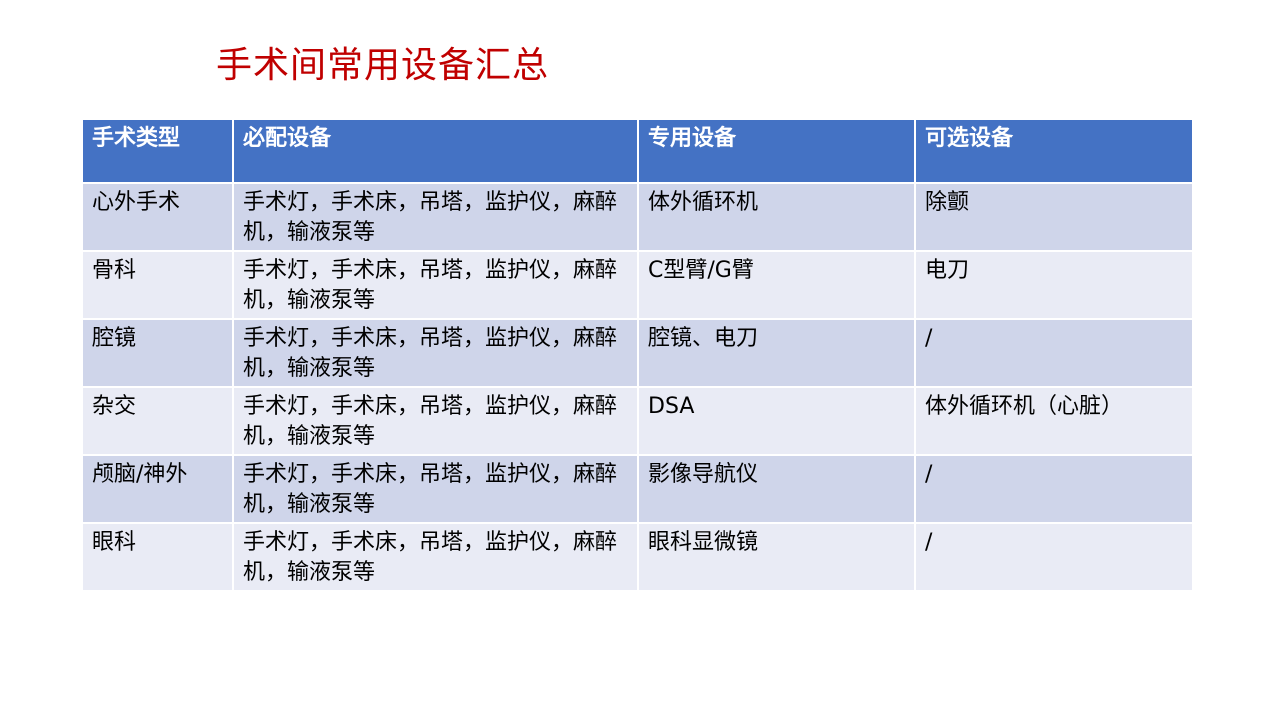  What do you see at coordinates (776, 217) in the screenshot?
I see `special-equipment-cell: 体外循环机` at bounding box center [776, 217].